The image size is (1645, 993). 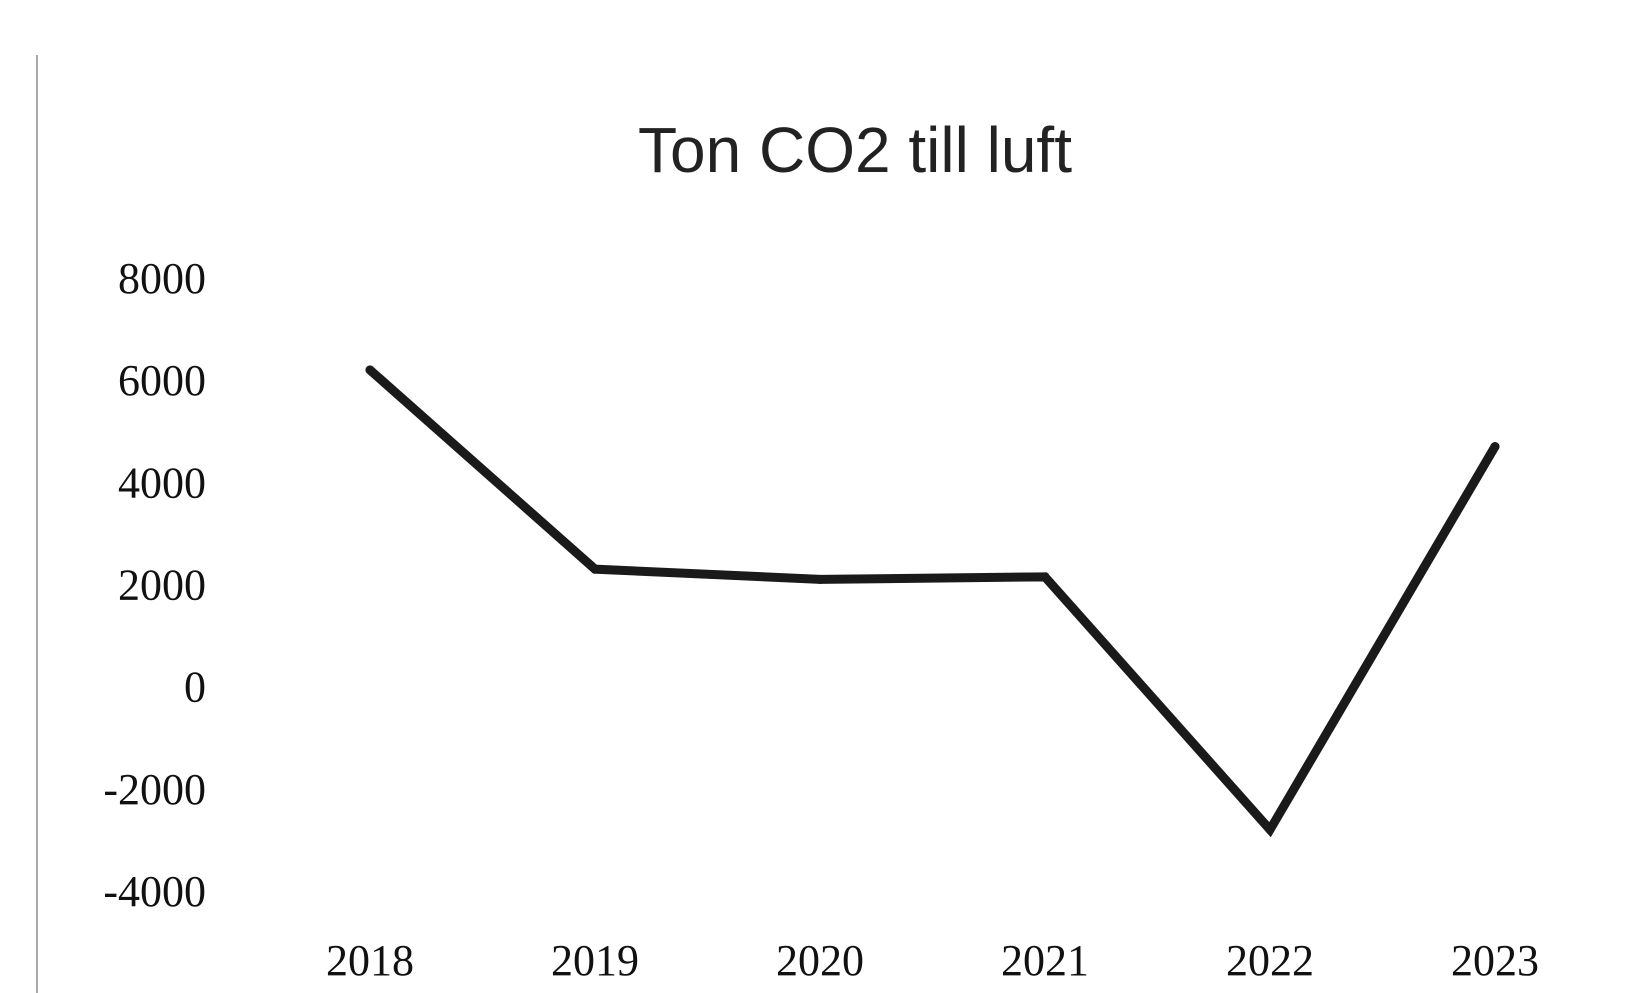 I want to click on chart-title: Ton CO2 till luft, so click(x=855, y=150).